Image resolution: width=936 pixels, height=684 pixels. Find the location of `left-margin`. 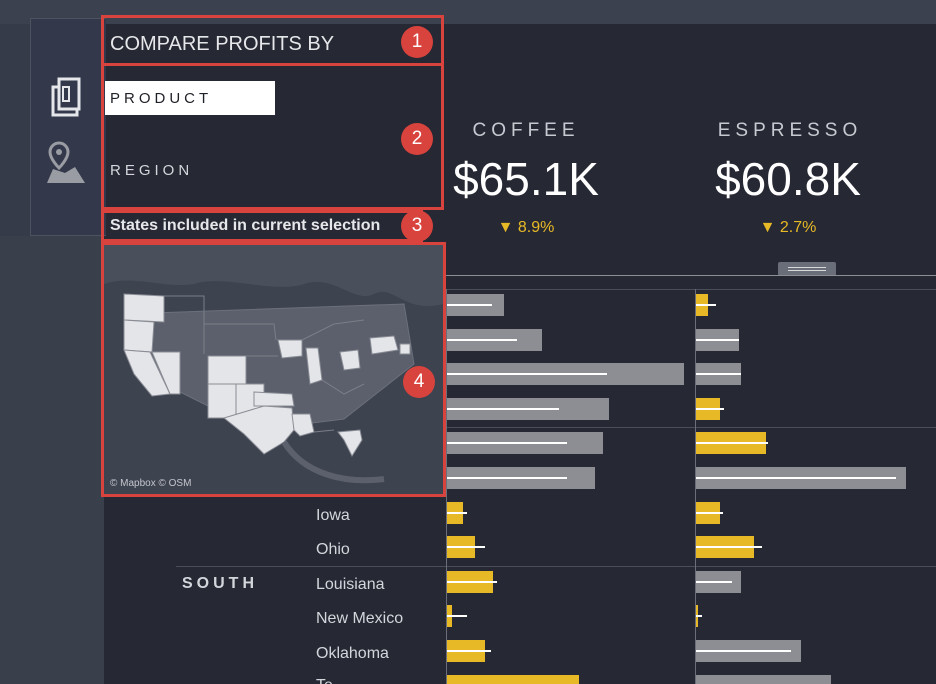

left-margin is located at coordinates (52, 460).